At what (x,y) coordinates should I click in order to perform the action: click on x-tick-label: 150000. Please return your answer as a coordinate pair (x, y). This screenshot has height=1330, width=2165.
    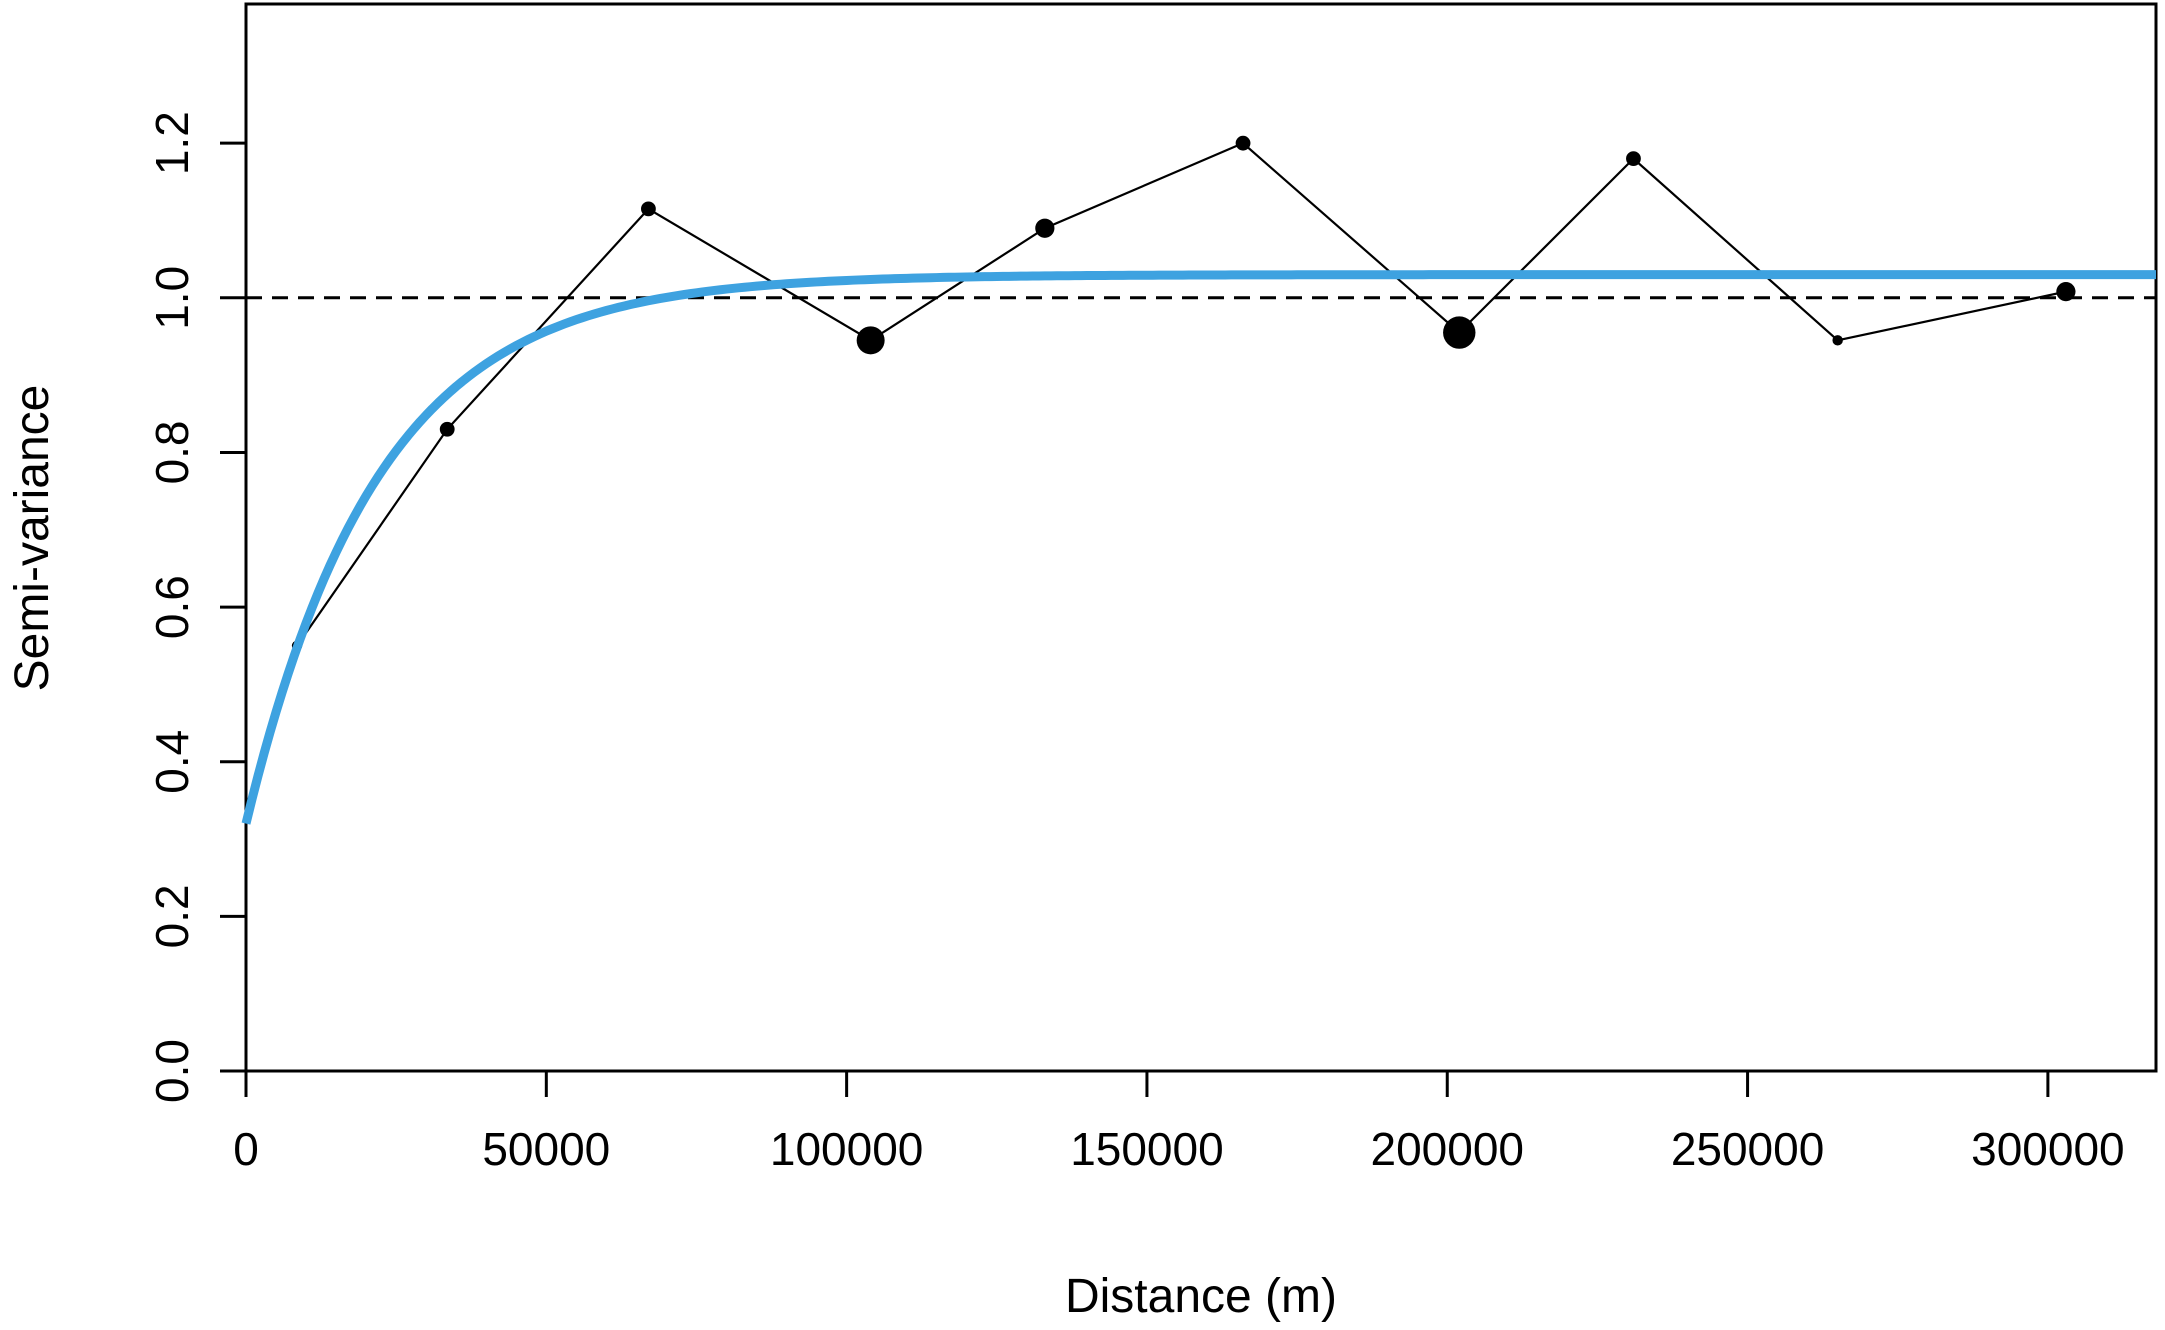
    Looking at the image, I should click on (1147, 1149).